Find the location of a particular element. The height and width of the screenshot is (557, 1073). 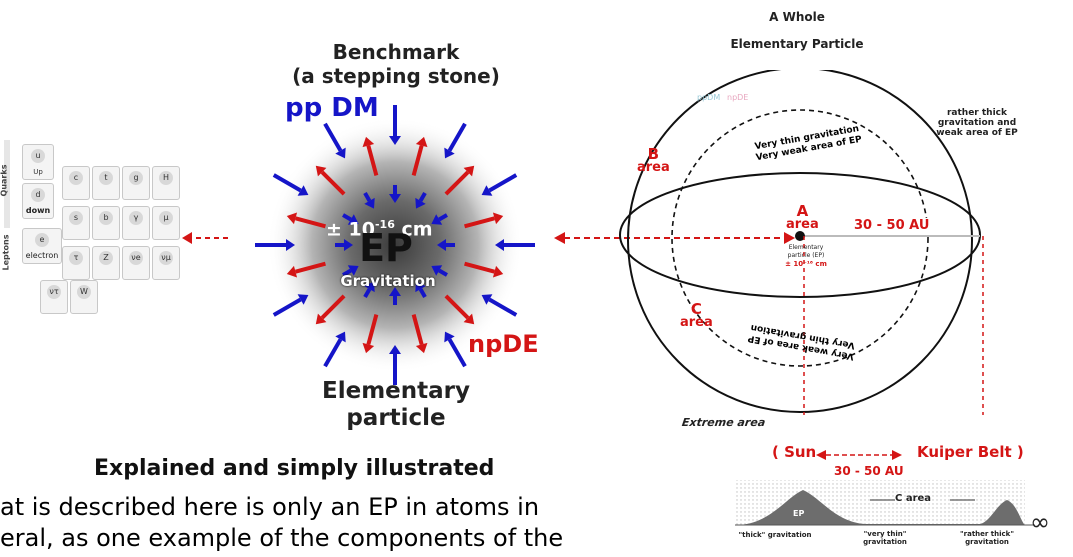

ep-center-dot is located at coordinates (800, 236).